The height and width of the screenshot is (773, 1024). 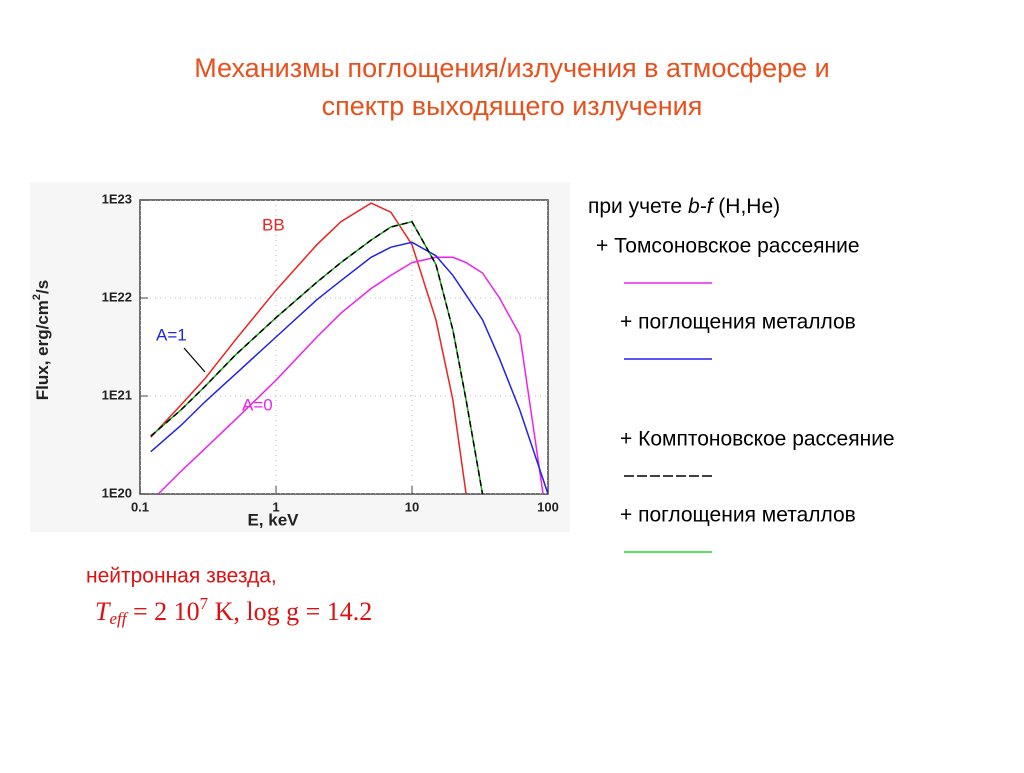 What do you see at coordinates (512, 106) in the screenshot?
I see `slide-title: спектр выходящего излучения` at bounding box center [512, 106].